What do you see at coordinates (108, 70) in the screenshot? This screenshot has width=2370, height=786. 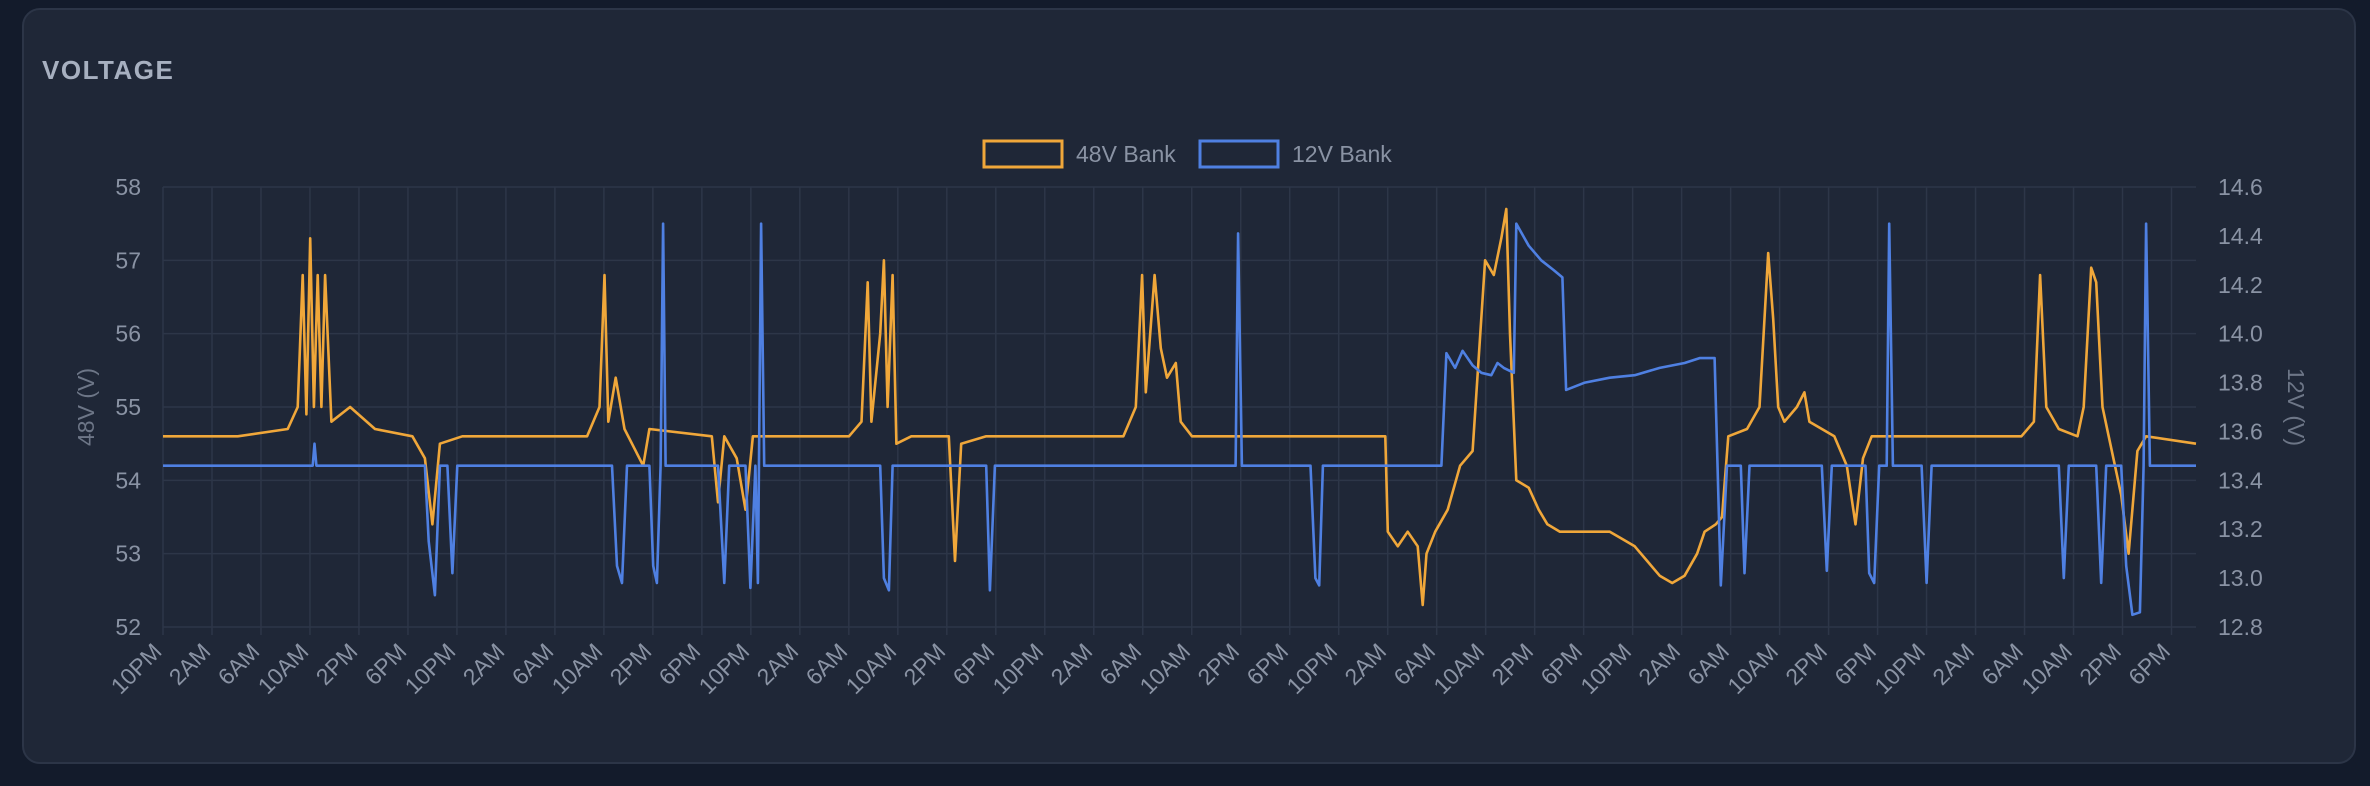 I see `card-title: VOLTAGE` at bounding box center [108, 70].